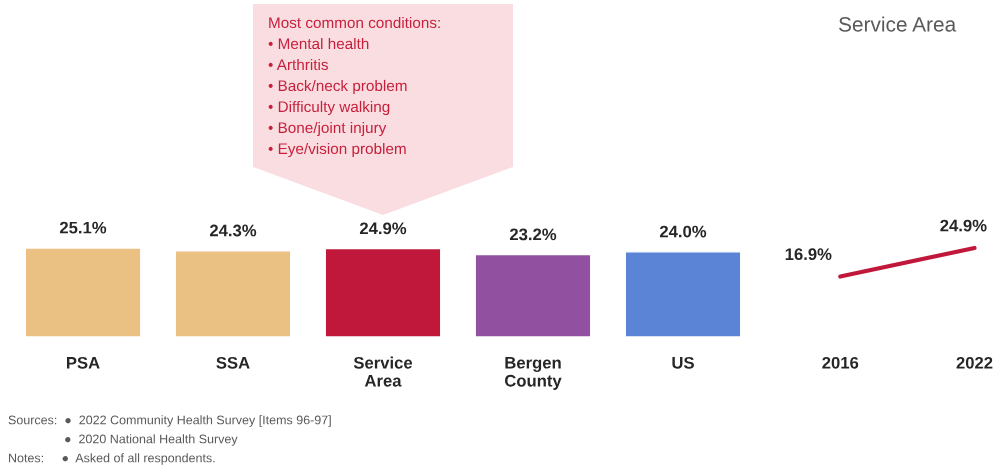  I want to click on x-tick-label: Bergen County, so click(533, 373).